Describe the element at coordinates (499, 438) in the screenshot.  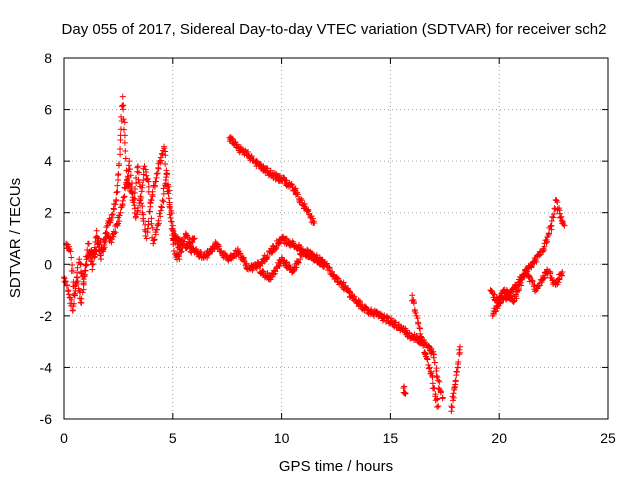
I see `x-tick-label: 20` at that location.